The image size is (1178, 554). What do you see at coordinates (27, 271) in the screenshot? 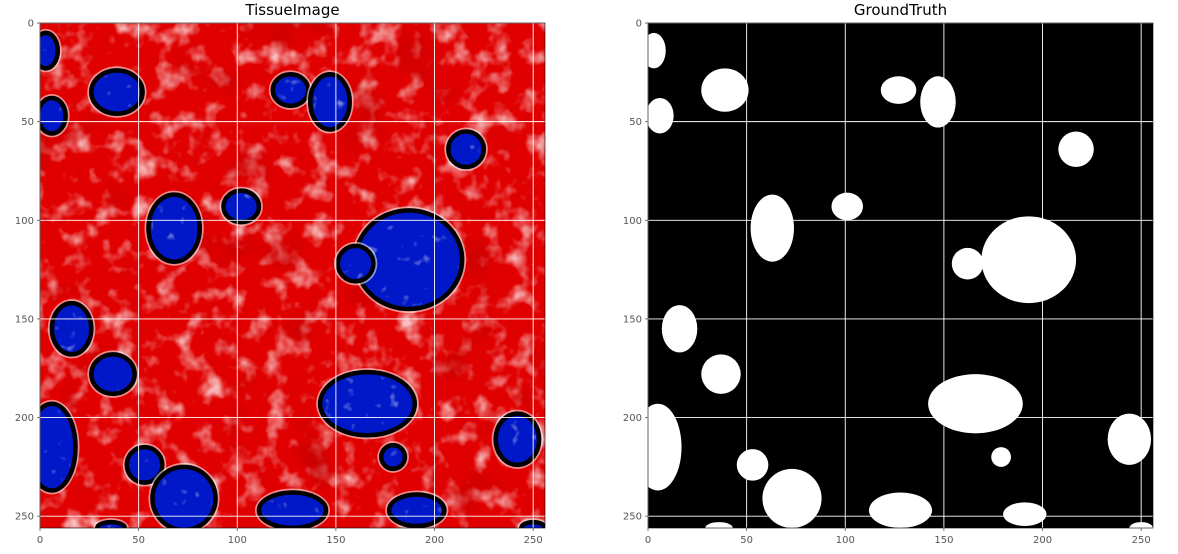
I see `tissue-image-y-axis: 0 50 100 150 200 250` at bounding box center [27, 271].